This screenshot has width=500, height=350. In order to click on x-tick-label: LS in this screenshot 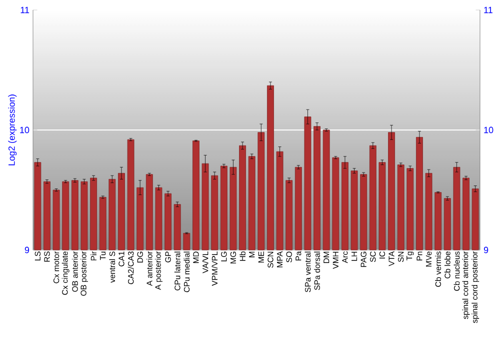, I will do `click(37, 256)`.